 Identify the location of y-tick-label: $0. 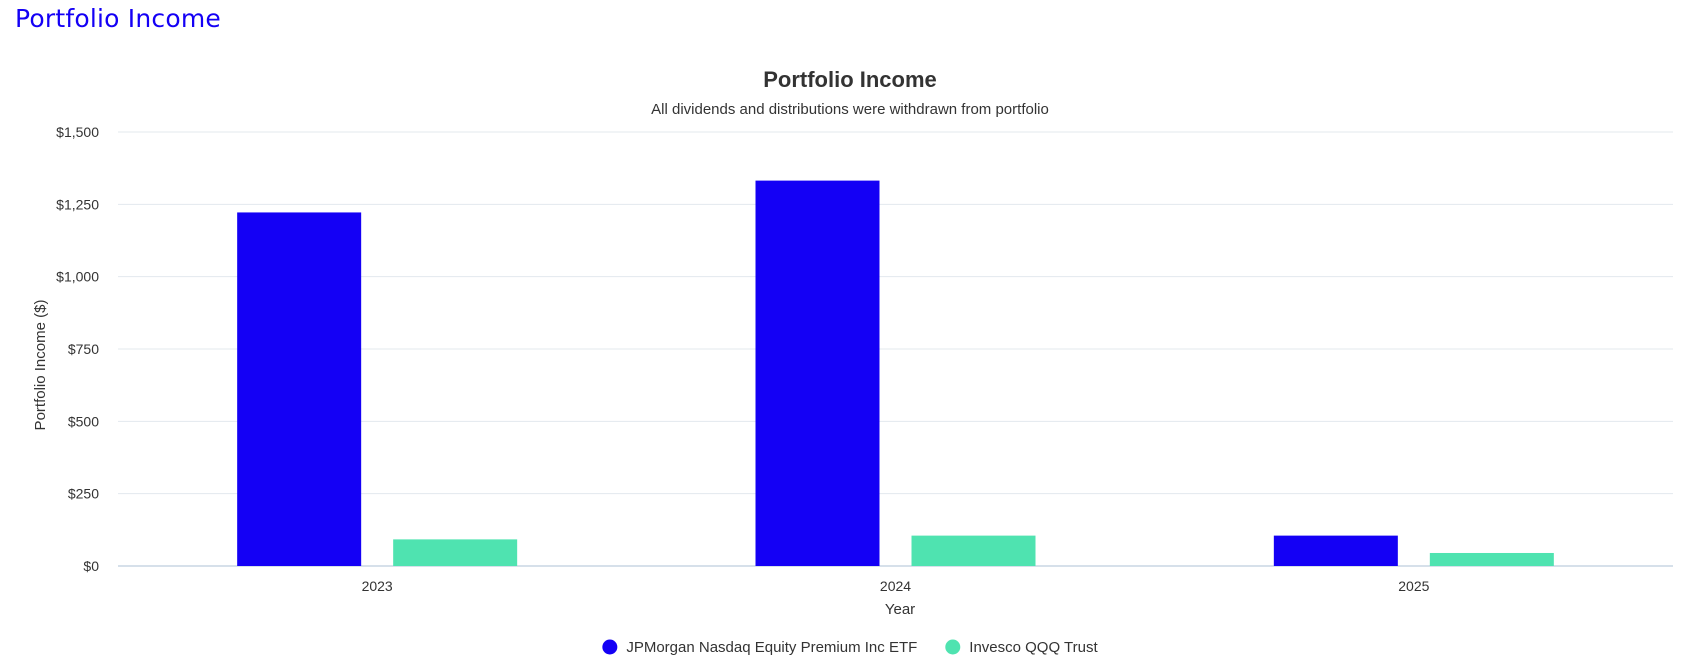
(91, 566).